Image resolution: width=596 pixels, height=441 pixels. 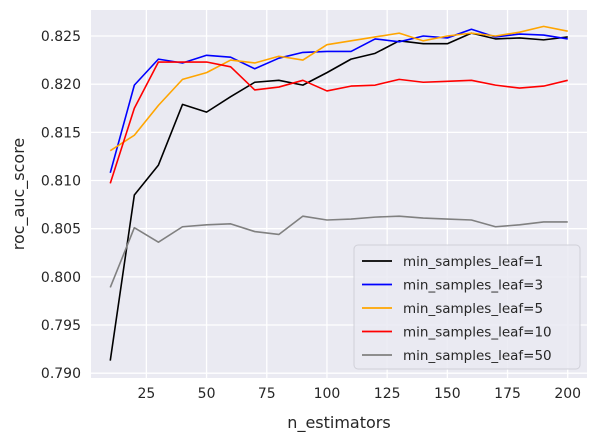 I want to click on x-tick-label: 125, so click(x=387, y=394).